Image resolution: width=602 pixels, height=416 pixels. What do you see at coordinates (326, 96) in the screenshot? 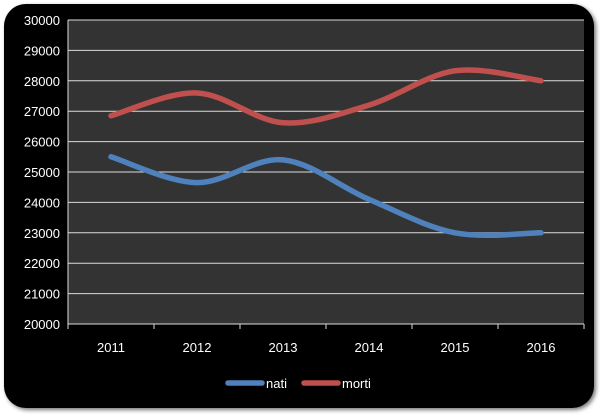
I see `series-line-morti` at bounding box center [326, 96].